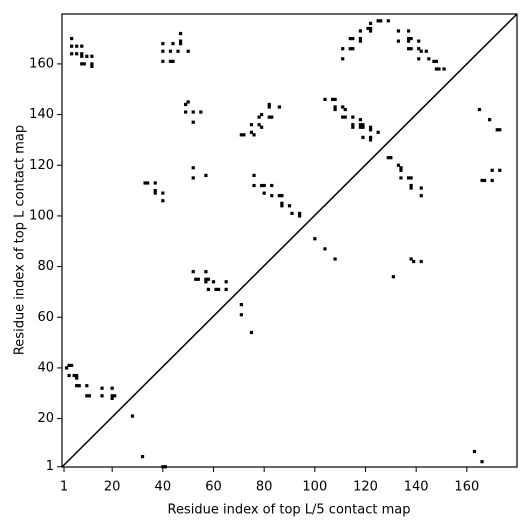 Image resolution: width=531 pixels, height=531 pixels. Describe the element at coordinates (64, 487) in the screenshot. I see `x-tick-label: 1` at that location.